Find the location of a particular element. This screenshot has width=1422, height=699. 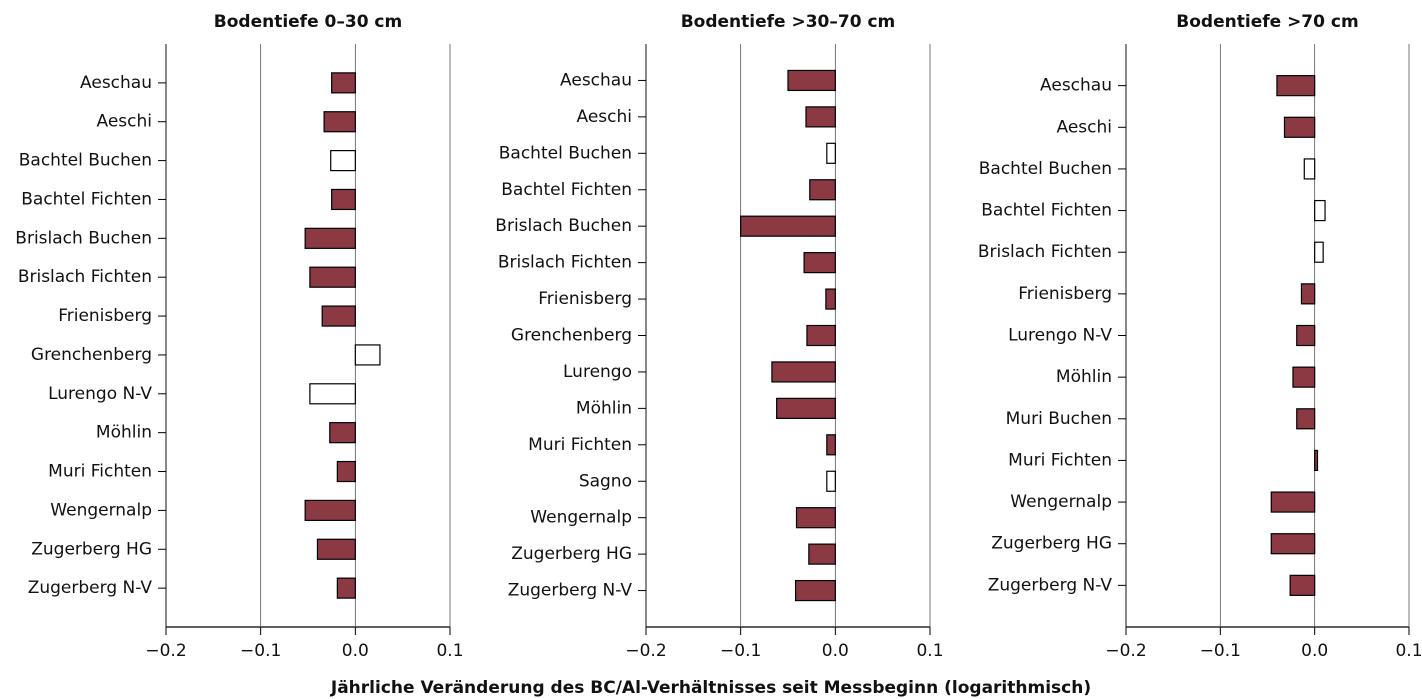

y-tick-label: Lurengo is located at coordinates (597, 372).